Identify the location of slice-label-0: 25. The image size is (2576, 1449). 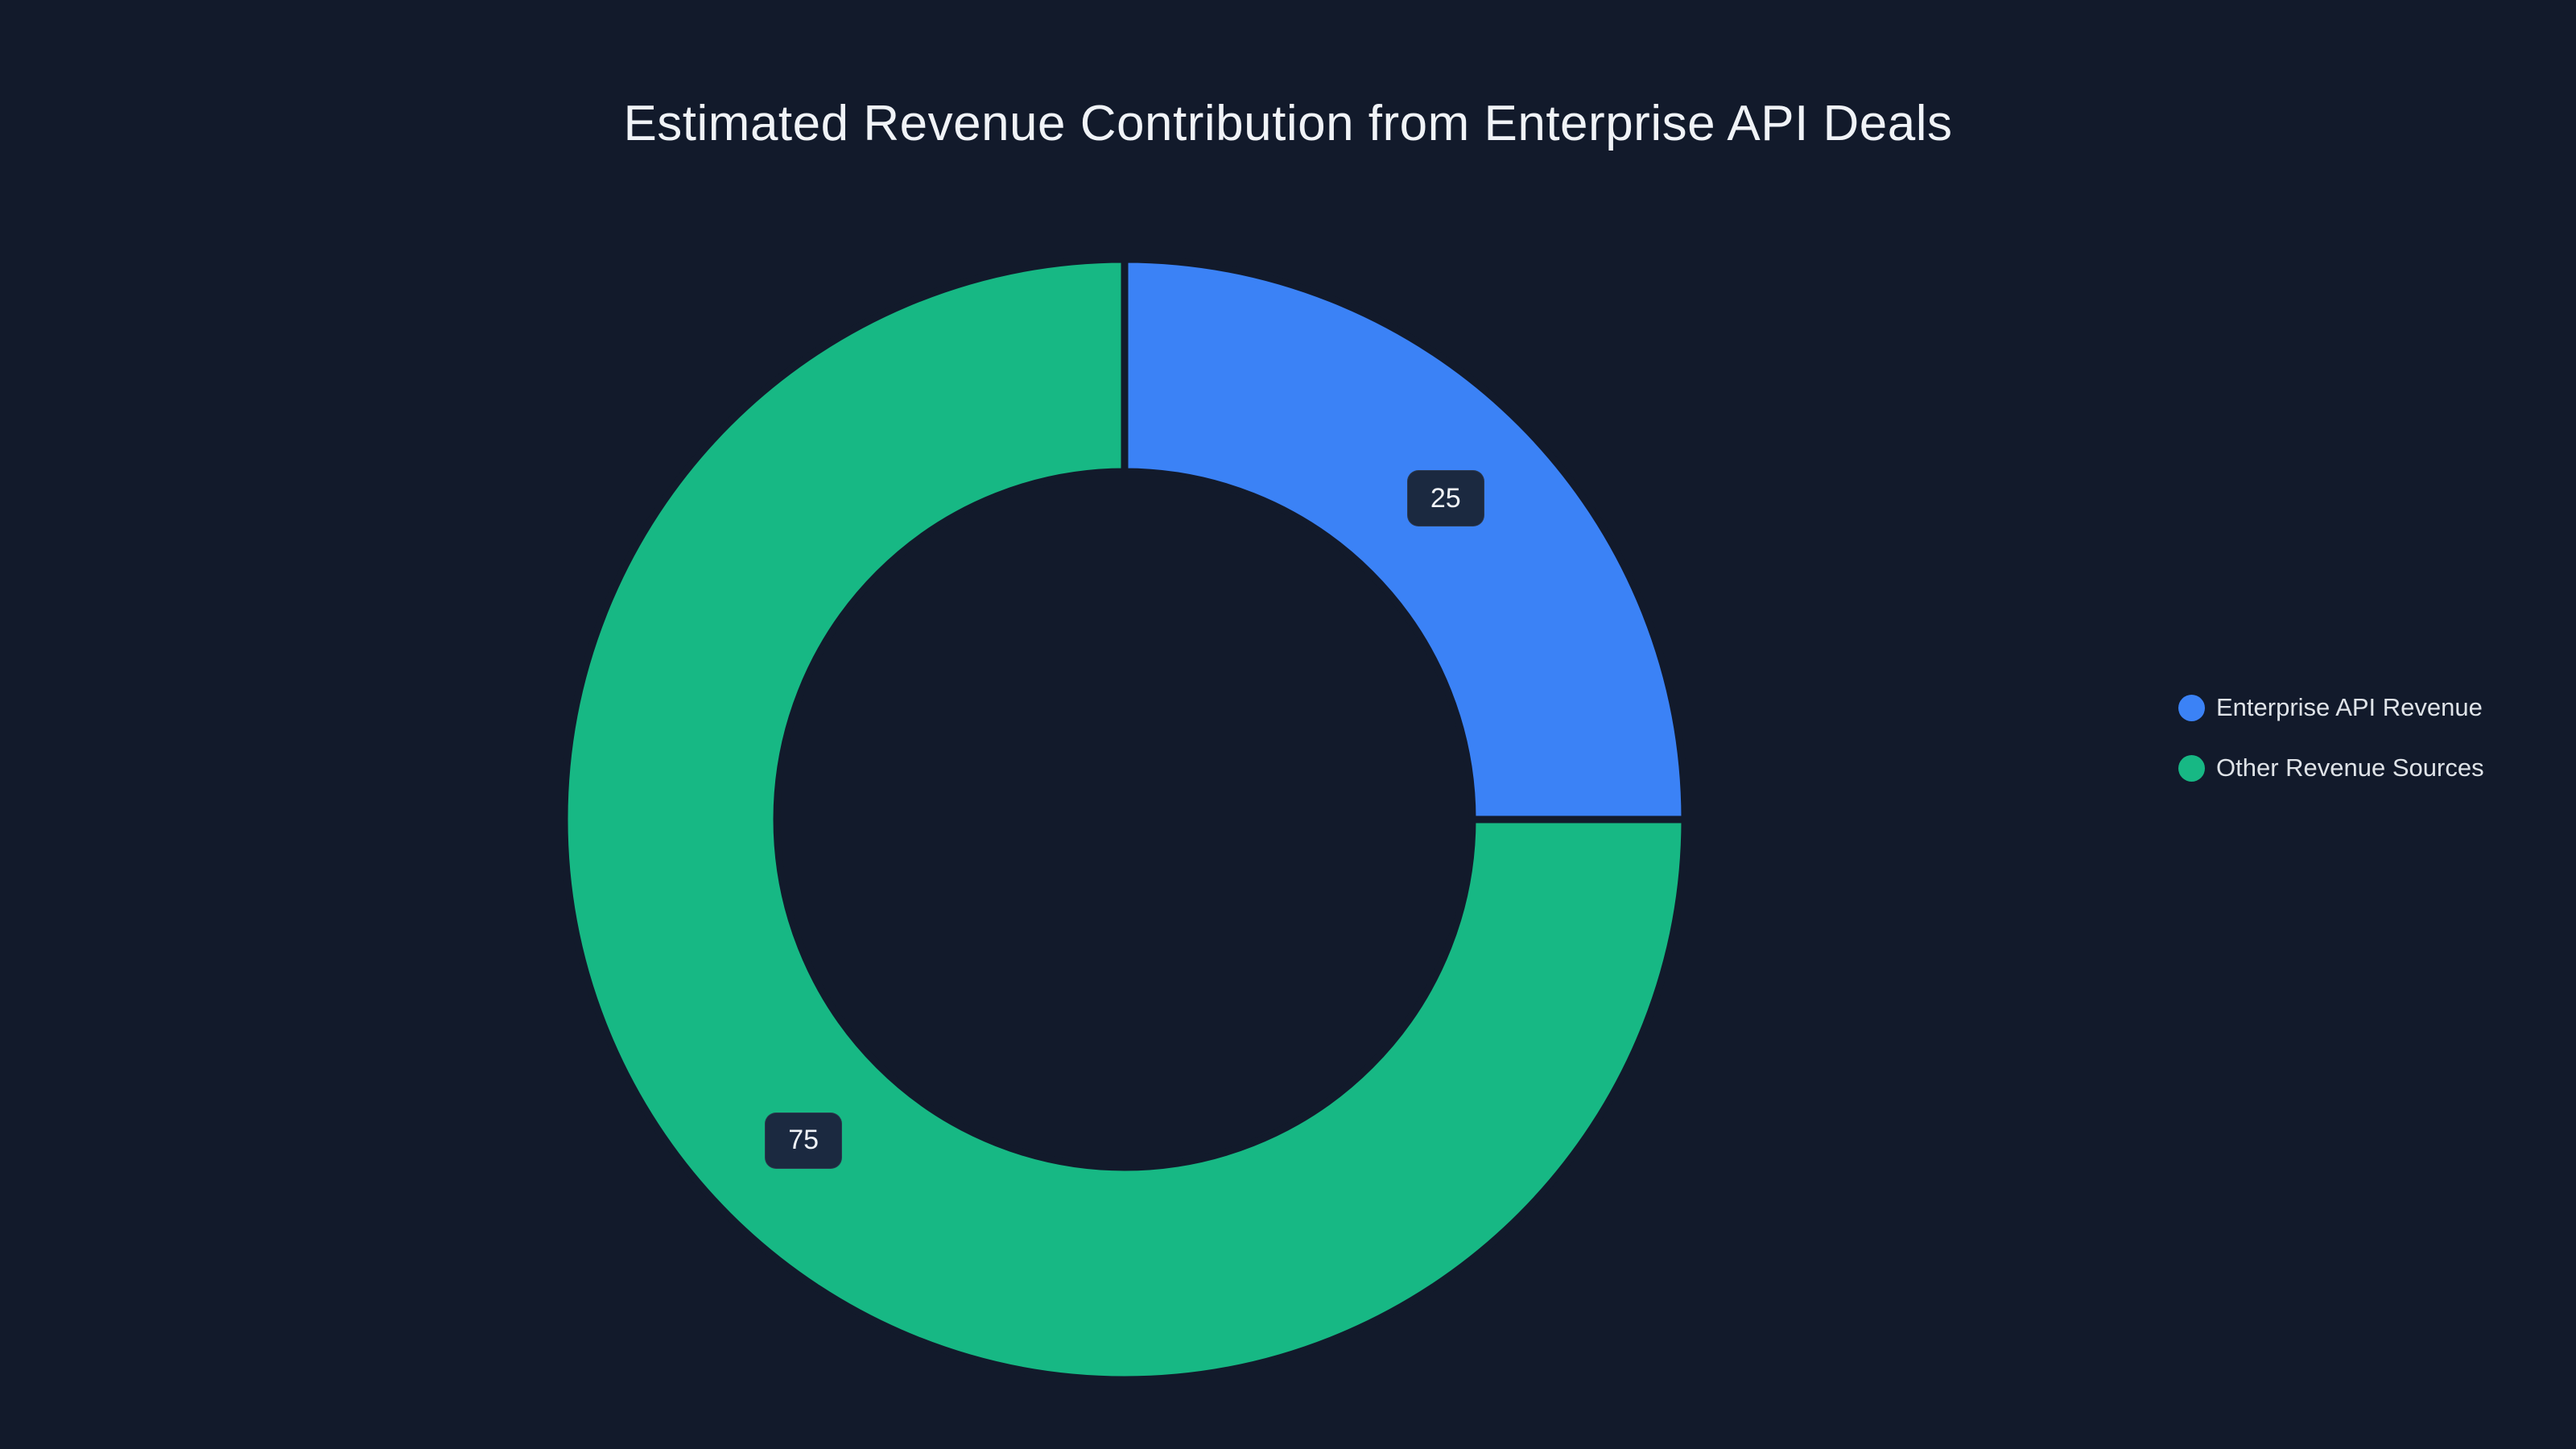
(1445, 498).